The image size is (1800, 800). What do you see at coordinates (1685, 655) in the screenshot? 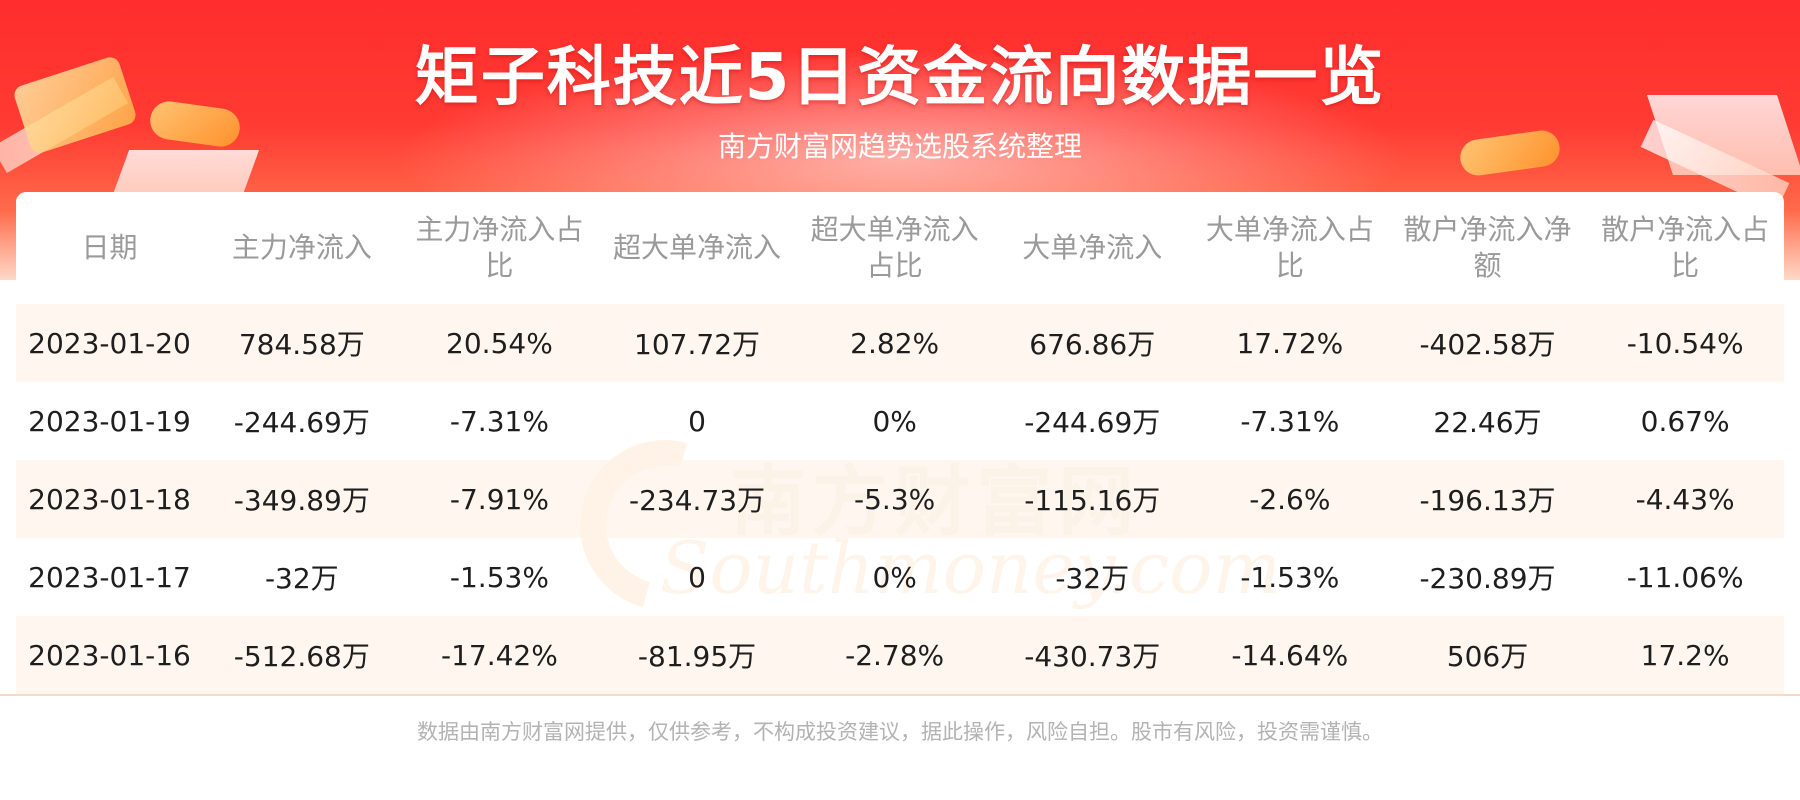
I see `table-cell: 17.2%` at bounding box center [1685, 655].